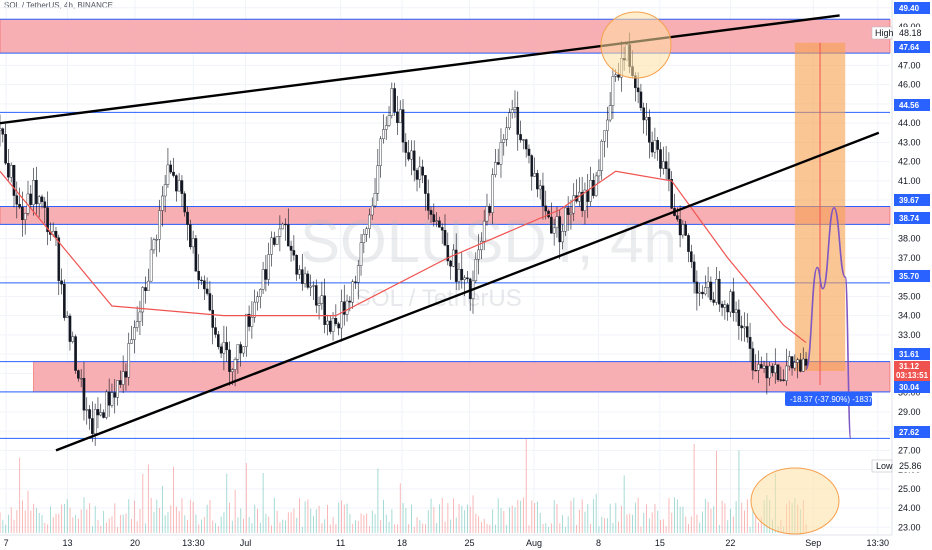 This screenshot has height=550, width=932. I want to click on x-tick-label: 8, so click(598, 543).